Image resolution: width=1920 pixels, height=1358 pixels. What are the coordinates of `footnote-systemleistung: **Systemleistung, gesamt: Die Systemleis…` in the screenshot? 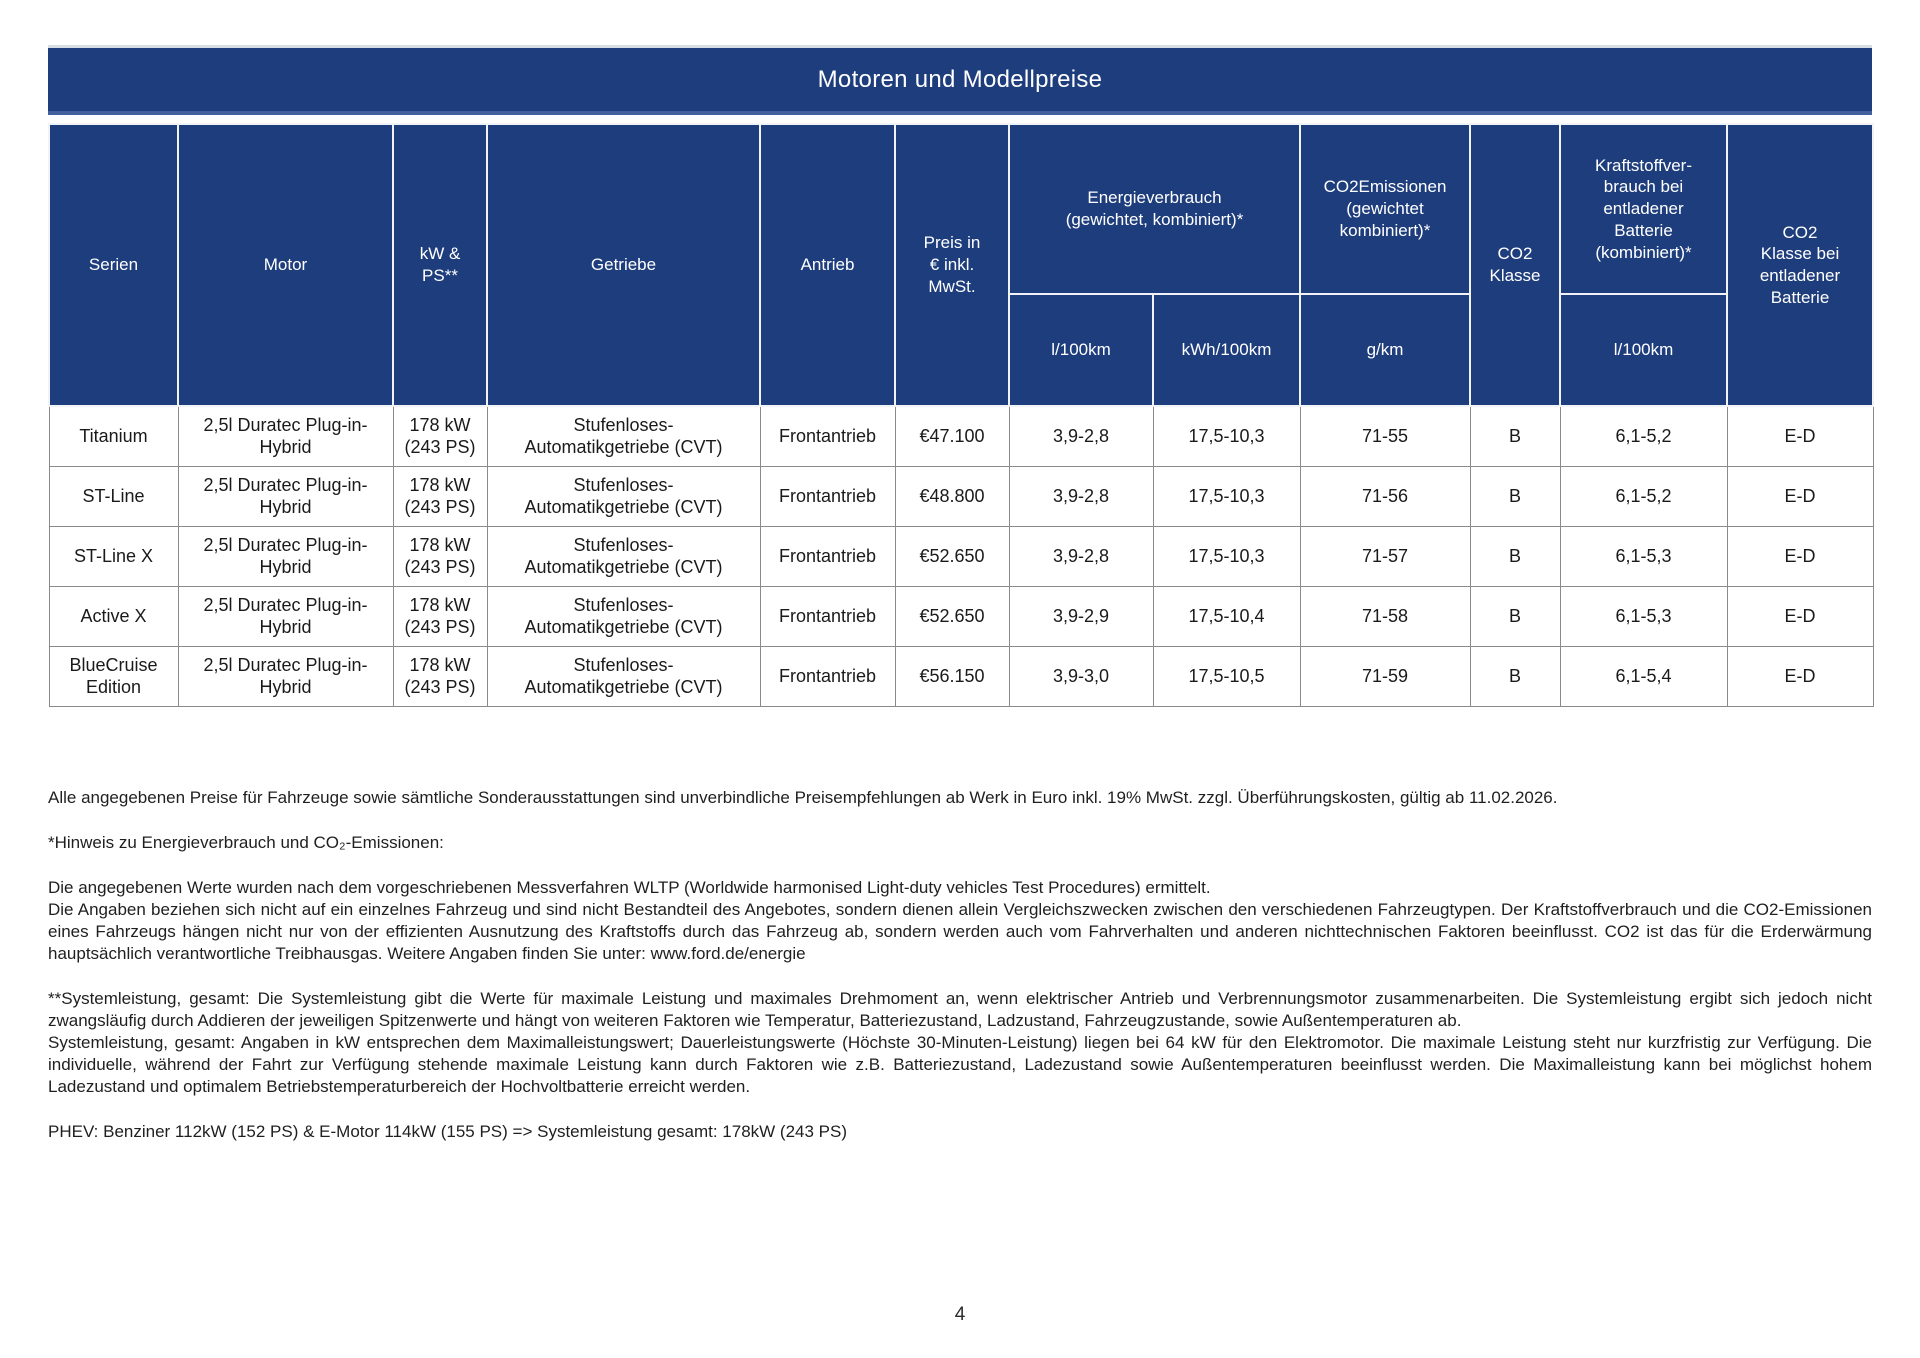 It's located at (960, 1042).